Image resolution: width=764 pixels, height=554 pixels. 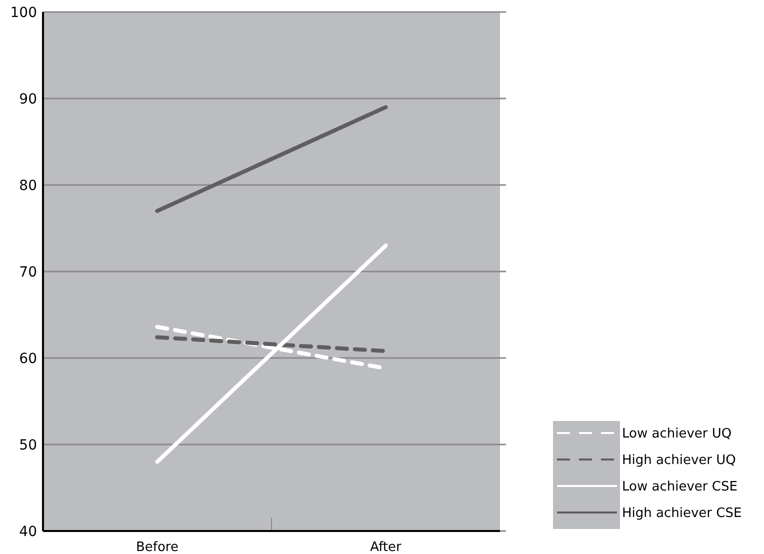 I want to click on legend-label: Low achiever CSE, so click(x=680, y=487).